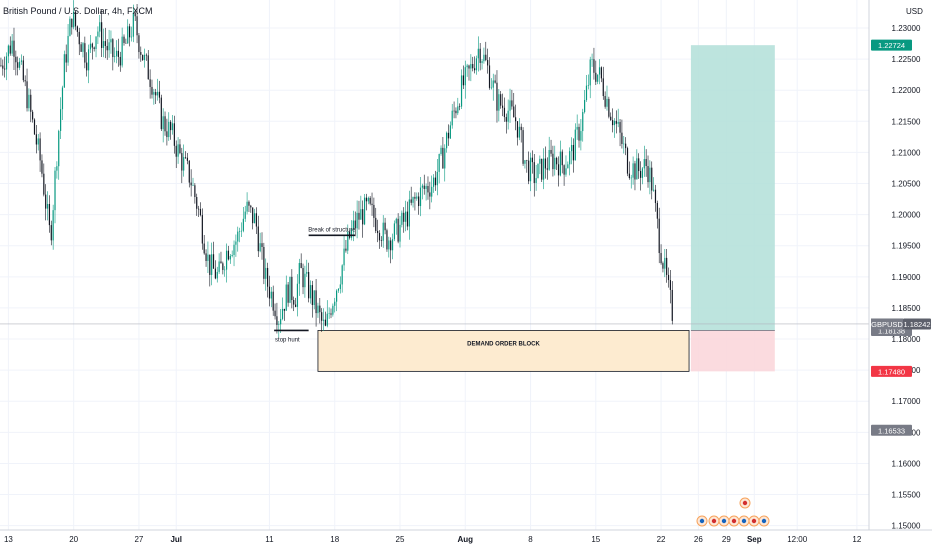 The height and width of the screenshot is (550, 932). Describe the element at coordinates (754, 539) in the screenshot. I see `x-tick-label: Sep` at that location.